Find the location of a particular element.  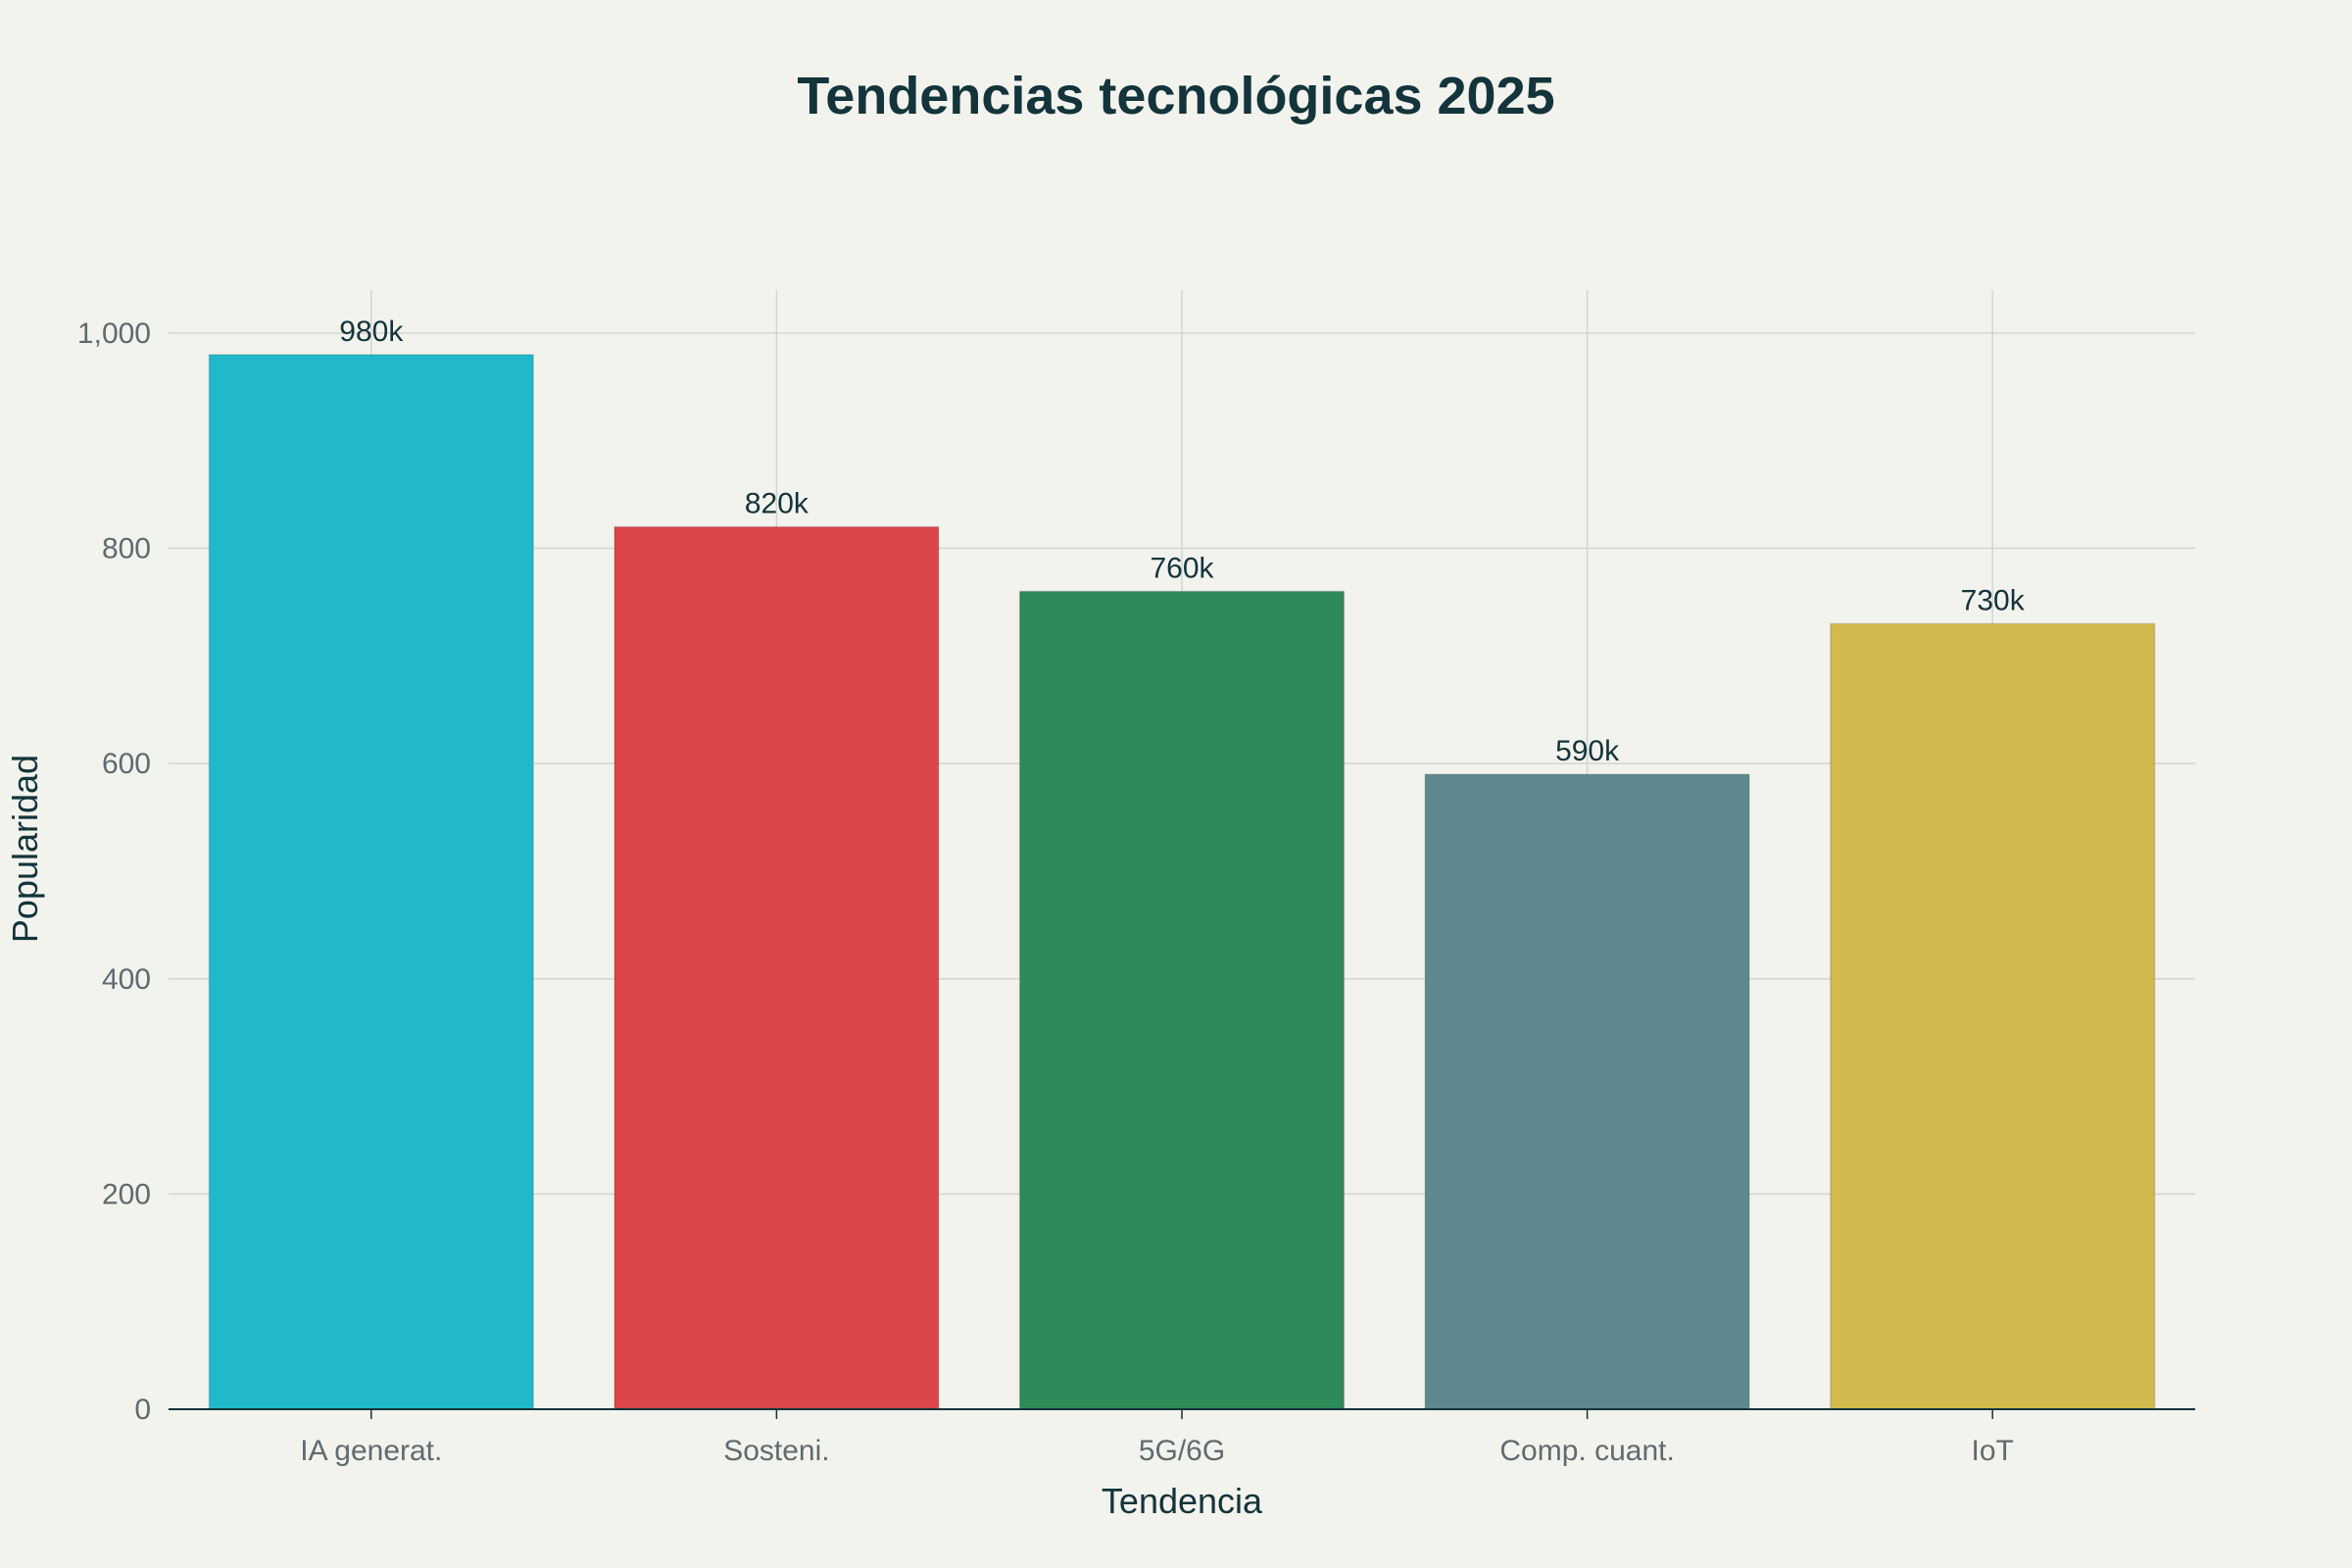

y-tick-label: 1,000 is located at coordinates (114, 334).